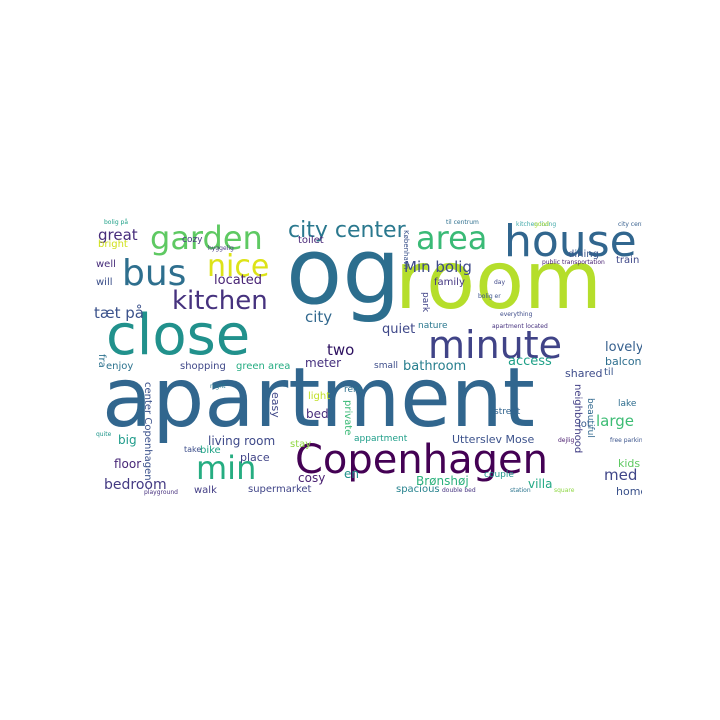  What do you see at coordinates (520, 490) in the screenshot?
I see `word-station: station` at bounding box center [520, 490].